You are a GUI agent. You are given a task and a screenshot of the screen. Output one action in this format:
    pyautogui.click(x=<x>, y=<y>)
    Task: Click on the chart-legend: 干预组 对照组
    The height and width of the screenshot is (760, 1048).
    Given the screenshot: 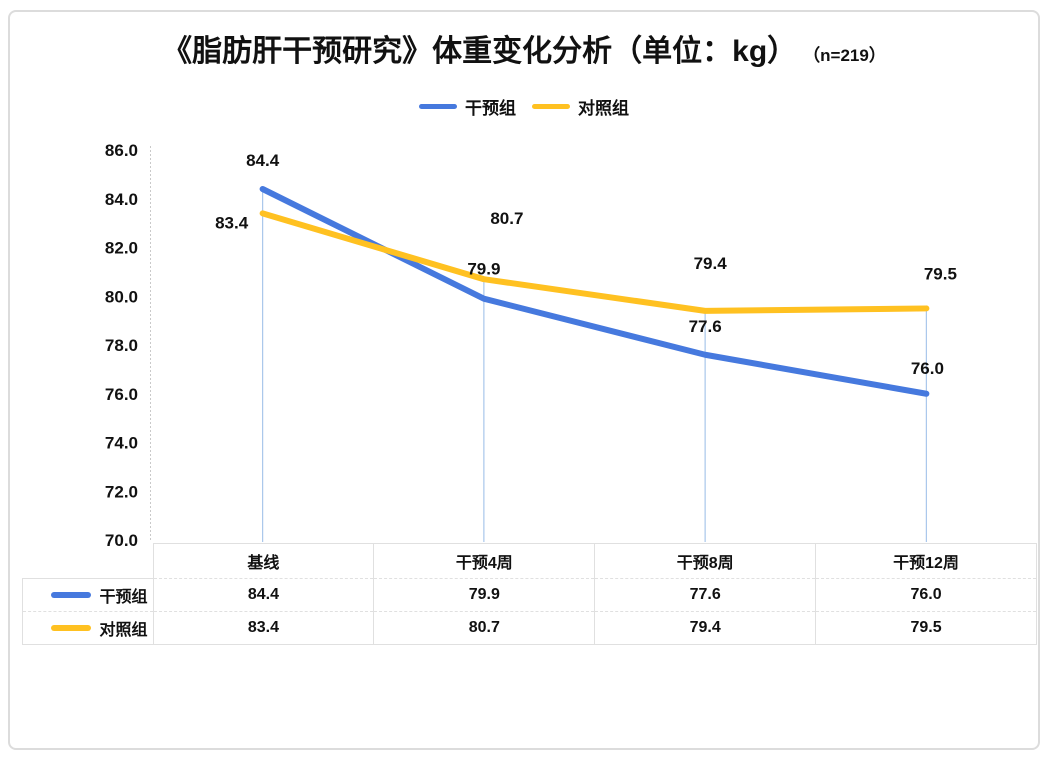 What is the action you would take?
    pyautogui.click(x=524, y=106)
    